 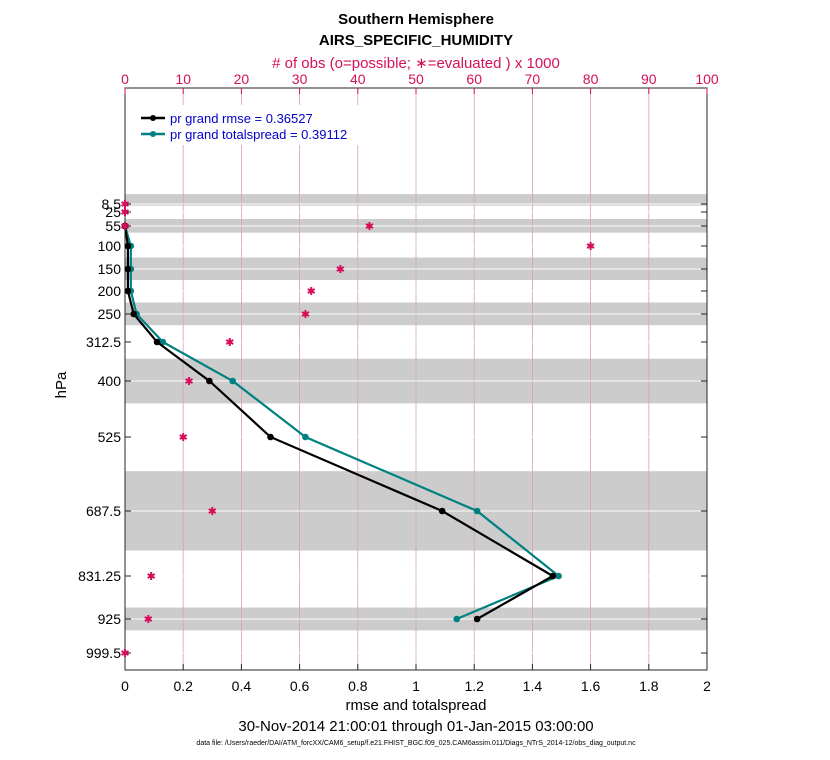 What do you see at coordinates (649, 686) in the screenshot?
I see `x-tick-label: 1.8` at bounding box center [649, 686].